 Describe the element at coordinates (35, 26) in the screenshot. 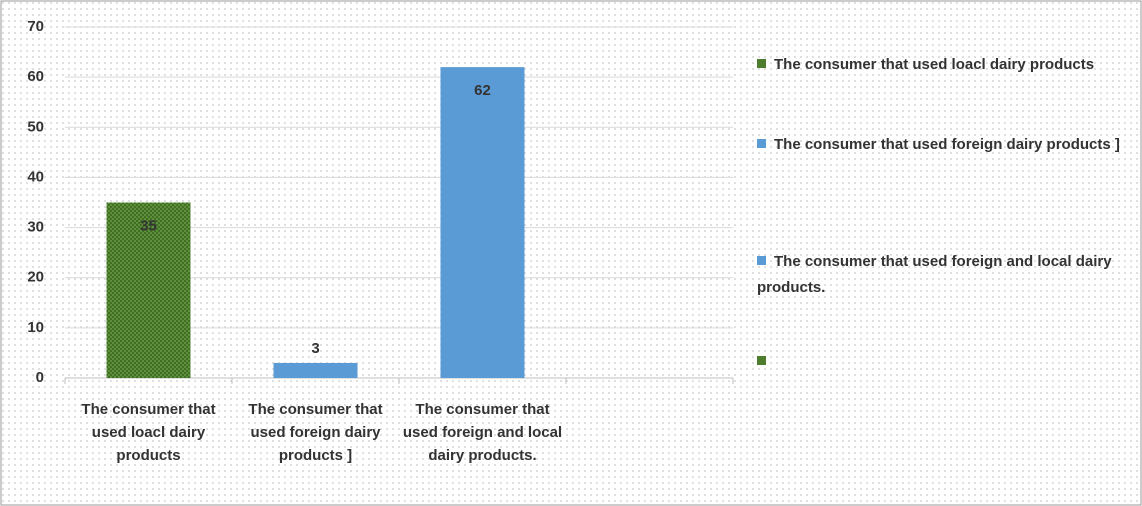

I see `y-tick-label: 70` at that location.